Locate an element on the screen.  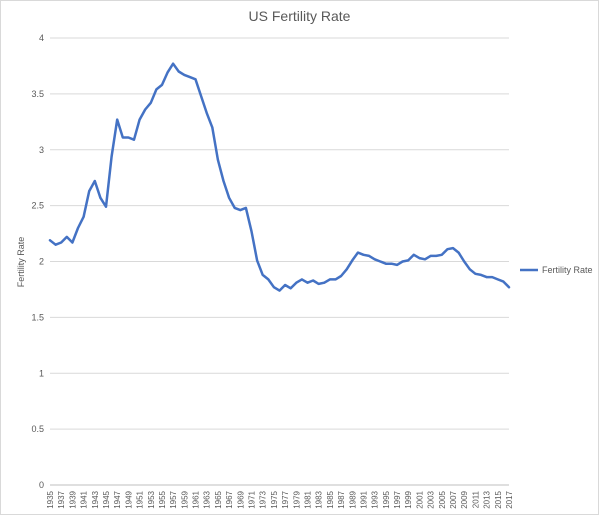
x-tick-label: 1961 is located at coordinates (196, 499).